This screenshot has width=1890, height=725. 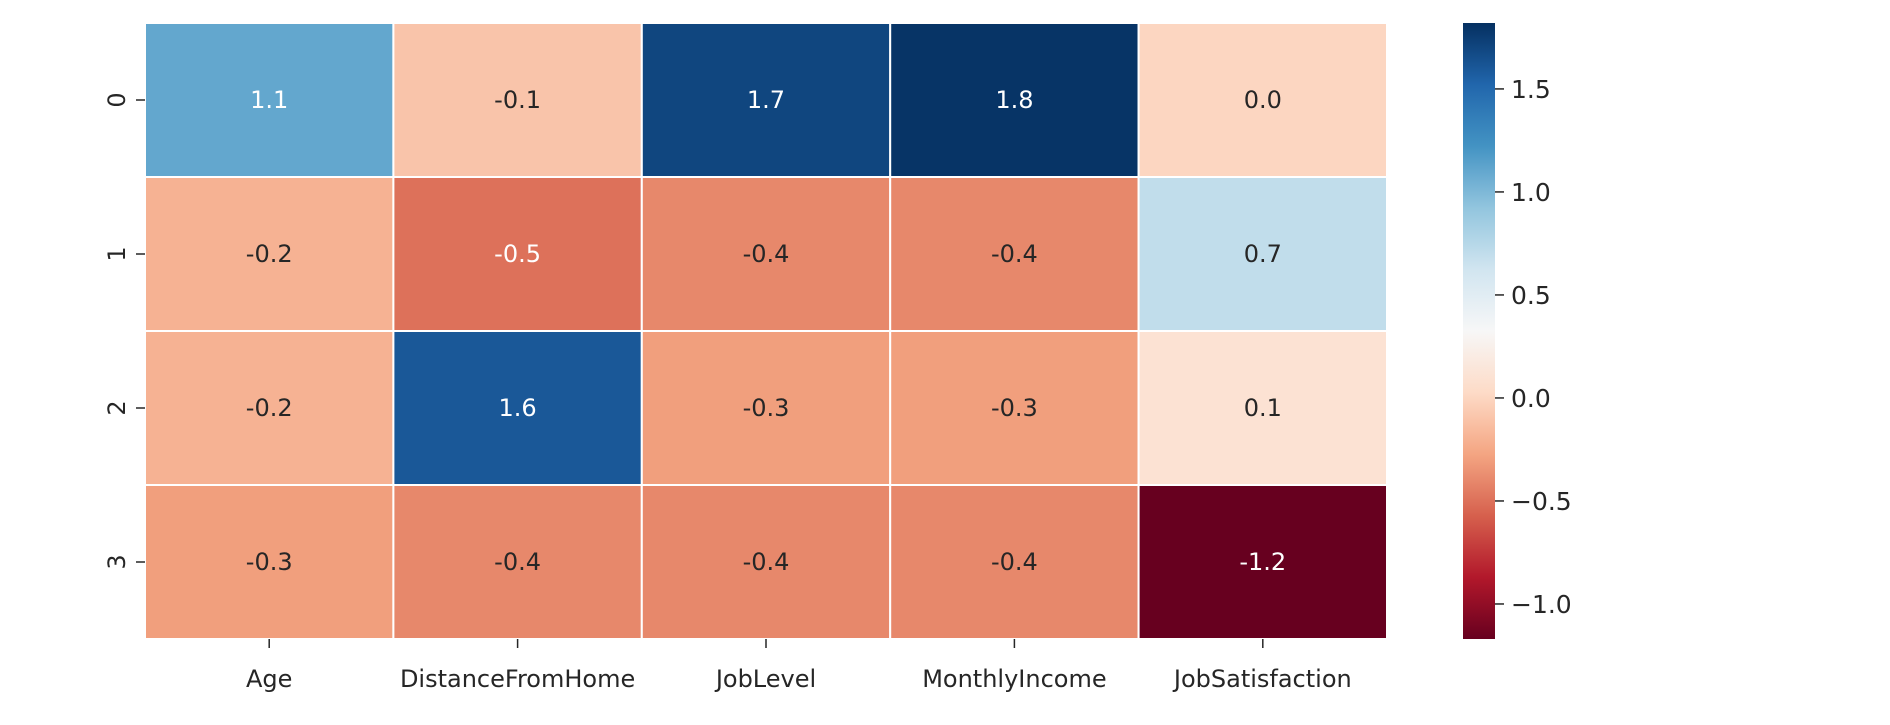 I want to click on heatmap-cell-label: 0.7, so click(x=1263, y=254).